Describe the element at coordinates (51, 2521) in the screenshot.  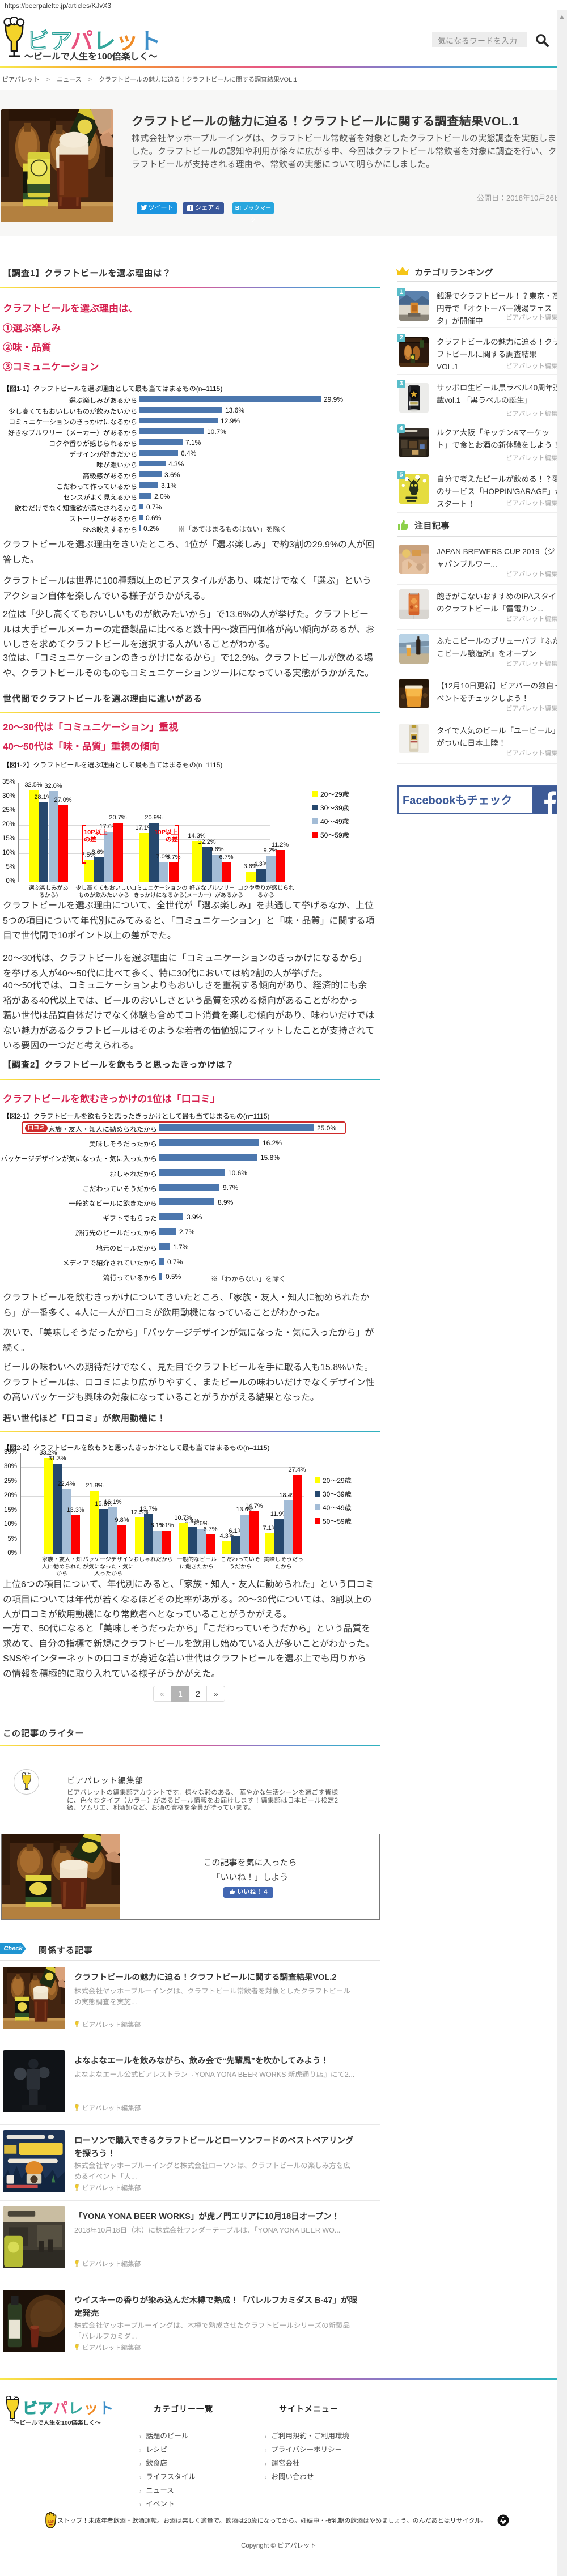
I see `svg-text: STOP!` at that location.